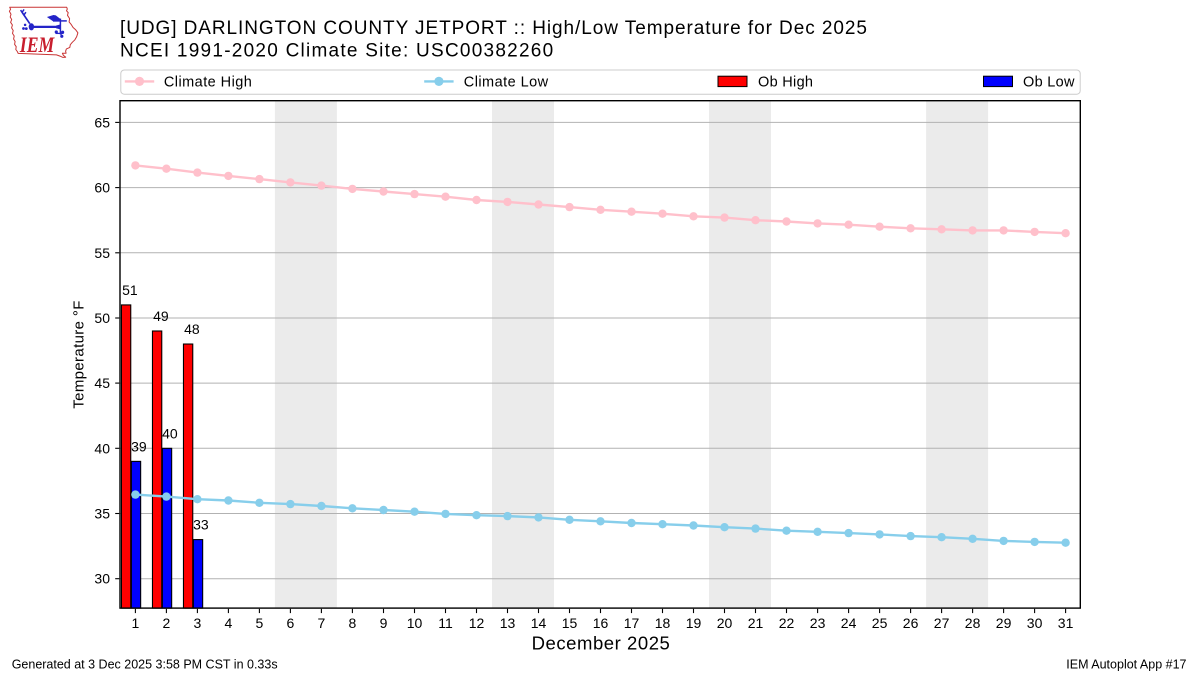  I want to click on svg-text: 26, so click(911, 623).